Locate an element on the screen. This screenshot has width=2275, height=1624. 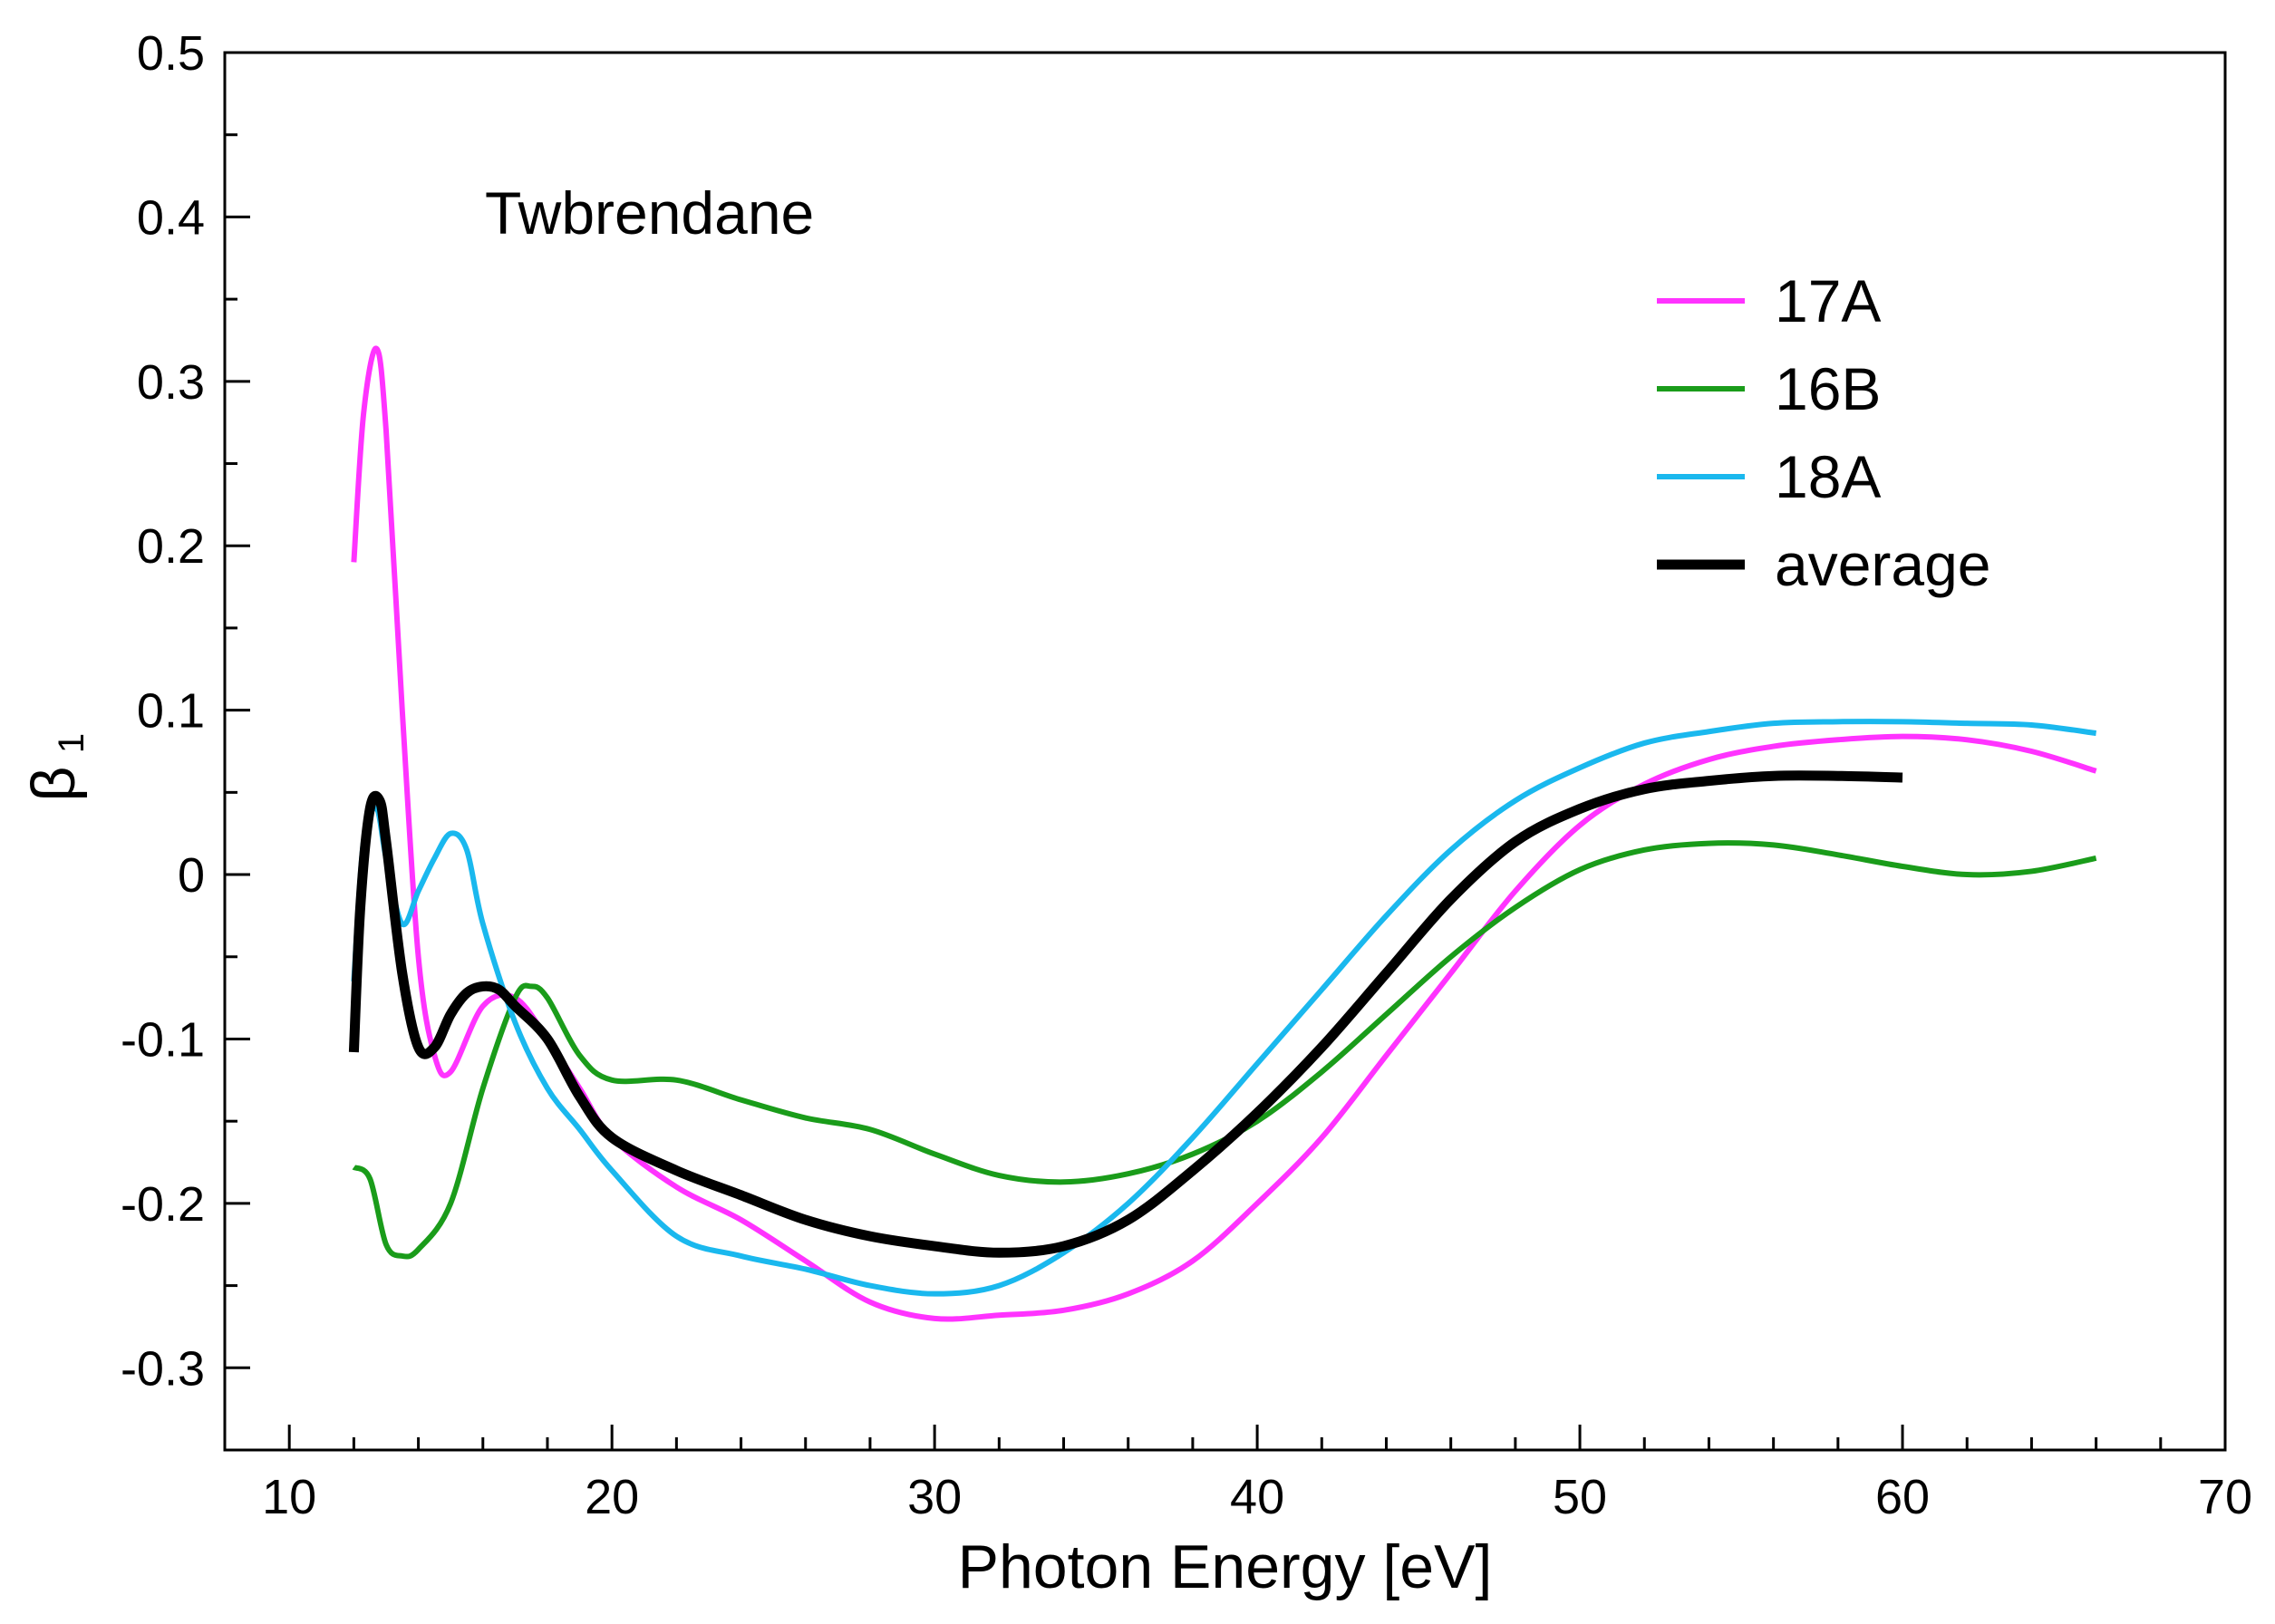
x-tick-label: 10 is located at coordinates (289, 1497).